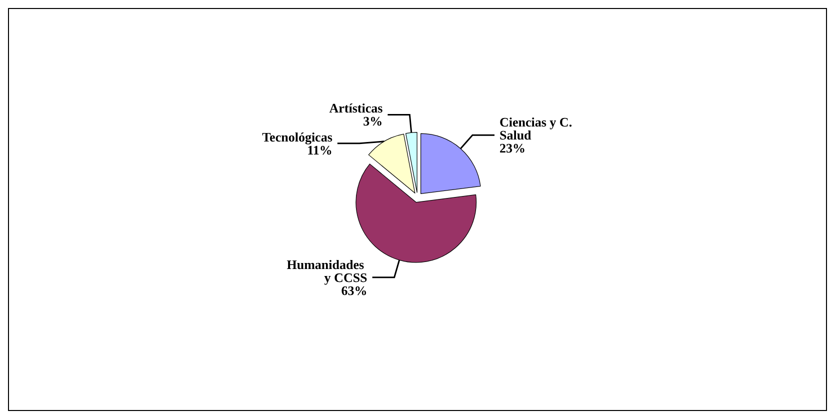 The image size is (835, 419). What do you see at coordinates (327, 270) in the screenshot?
I see `slice-label: Humanidades y CCSS` at bounding box center [327, 270].